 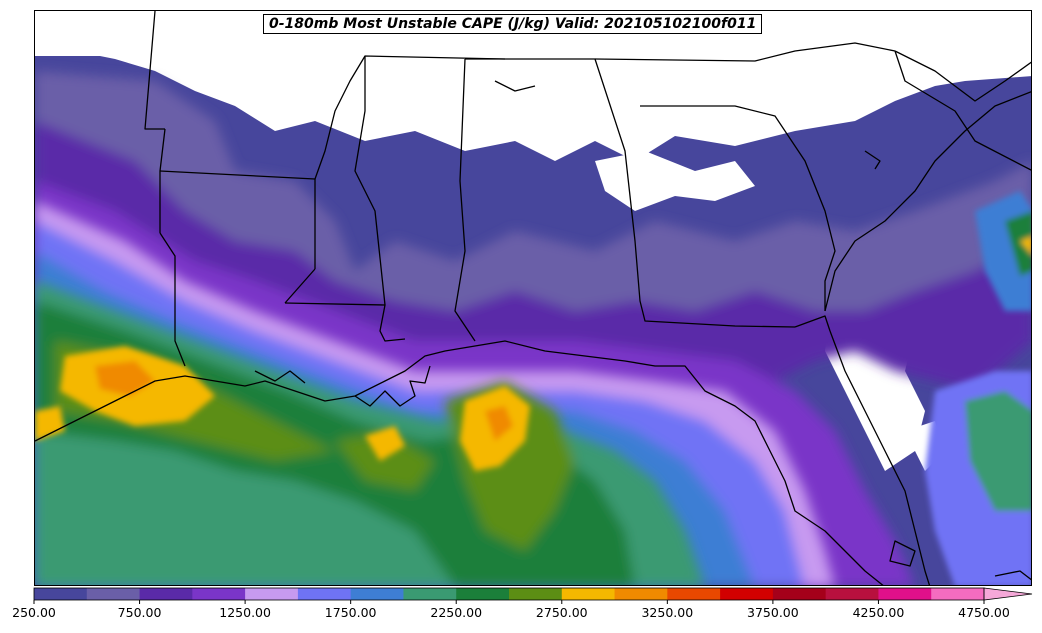 I want to click on lake-okeechobee-area, so click(x=872, y=160).